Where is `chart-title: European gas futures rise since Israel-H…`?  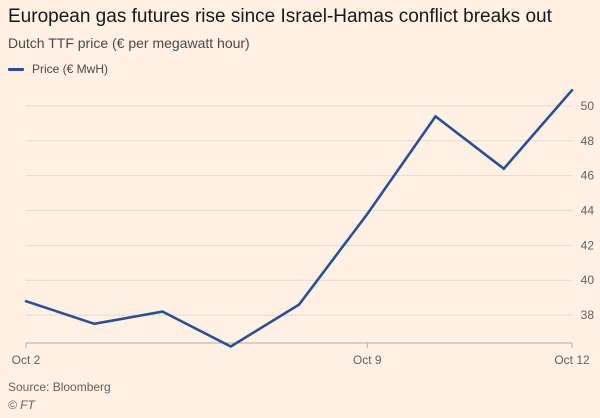
chart-title: European gas futures rise since Israel-H… is located at coordinates (280, 16).